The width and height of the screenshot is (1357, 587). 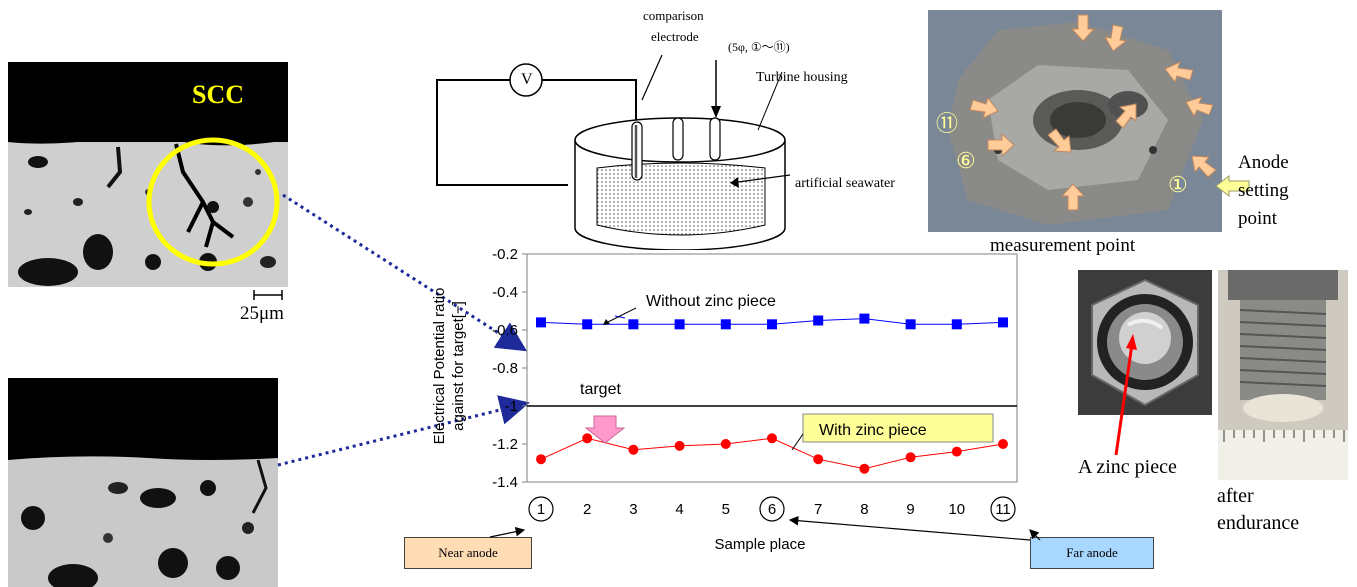 I want to click on micrograph-top, so click(x=148, y=174).